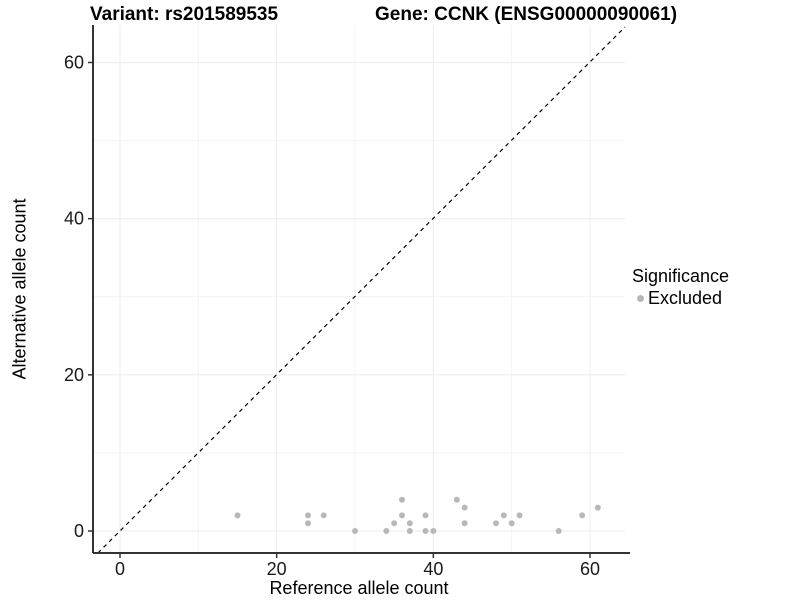  I want to click on x-tick-label: 20, so click(277, 569).